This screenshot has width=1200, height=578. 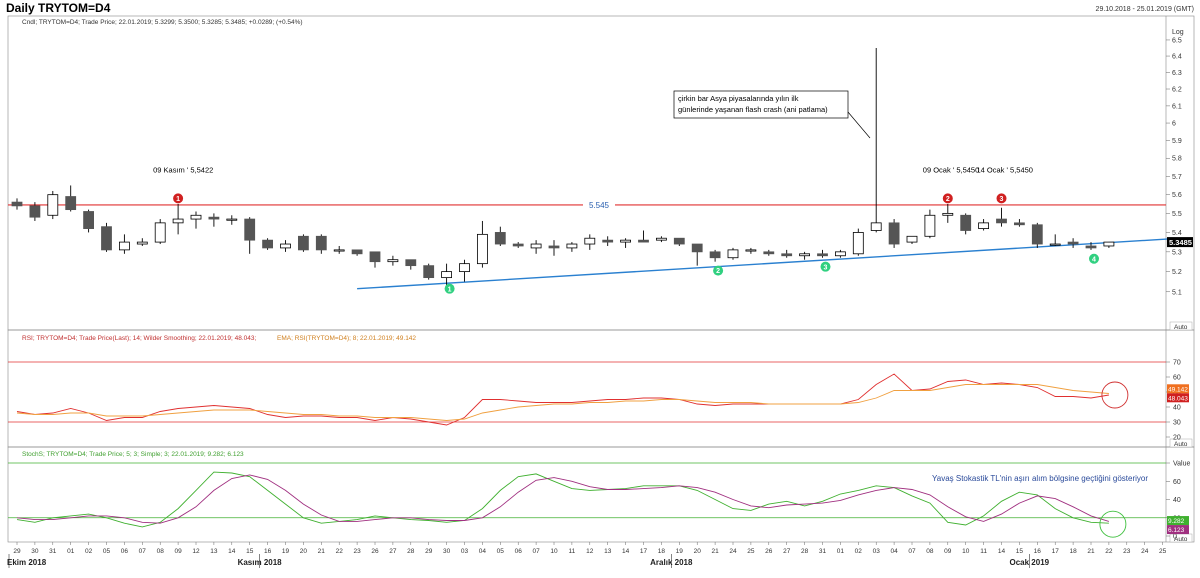 What do you see at coordinates (27, 562) in the screenshot?
I see `month-label: Ekim 2018` at bounding box center [27, 562].